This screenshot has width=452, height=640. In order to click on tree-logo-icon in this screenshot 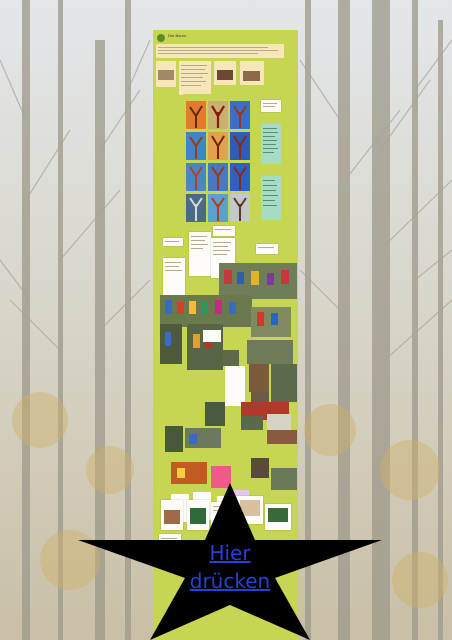, I will do `click(161, 38)`.